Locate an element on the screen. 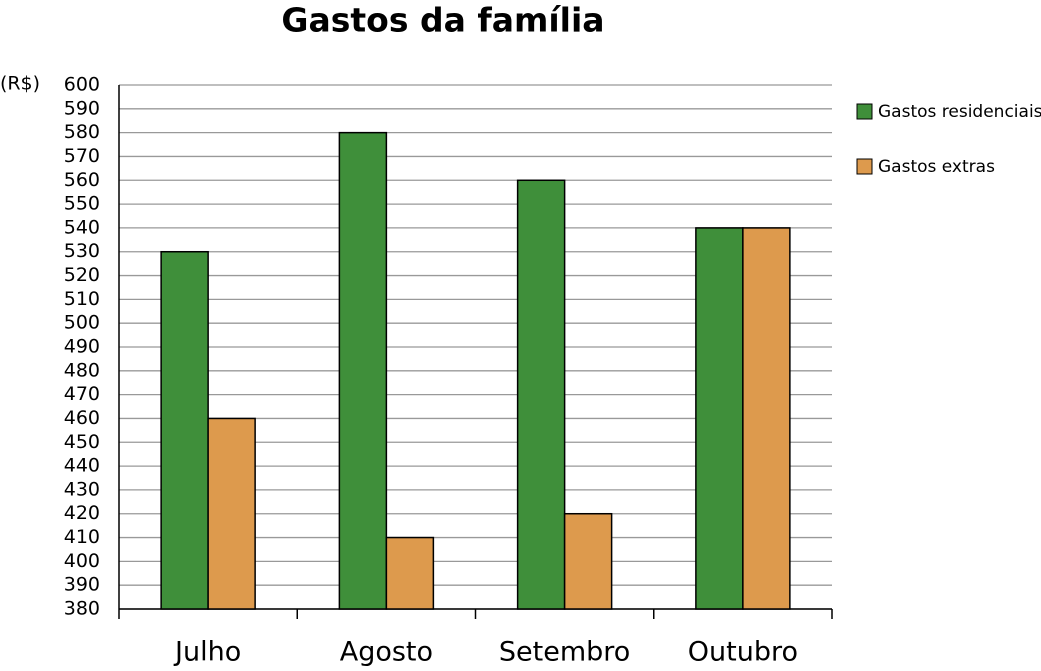  legend-label: Gastos extras is located at coordinates (936, 167).